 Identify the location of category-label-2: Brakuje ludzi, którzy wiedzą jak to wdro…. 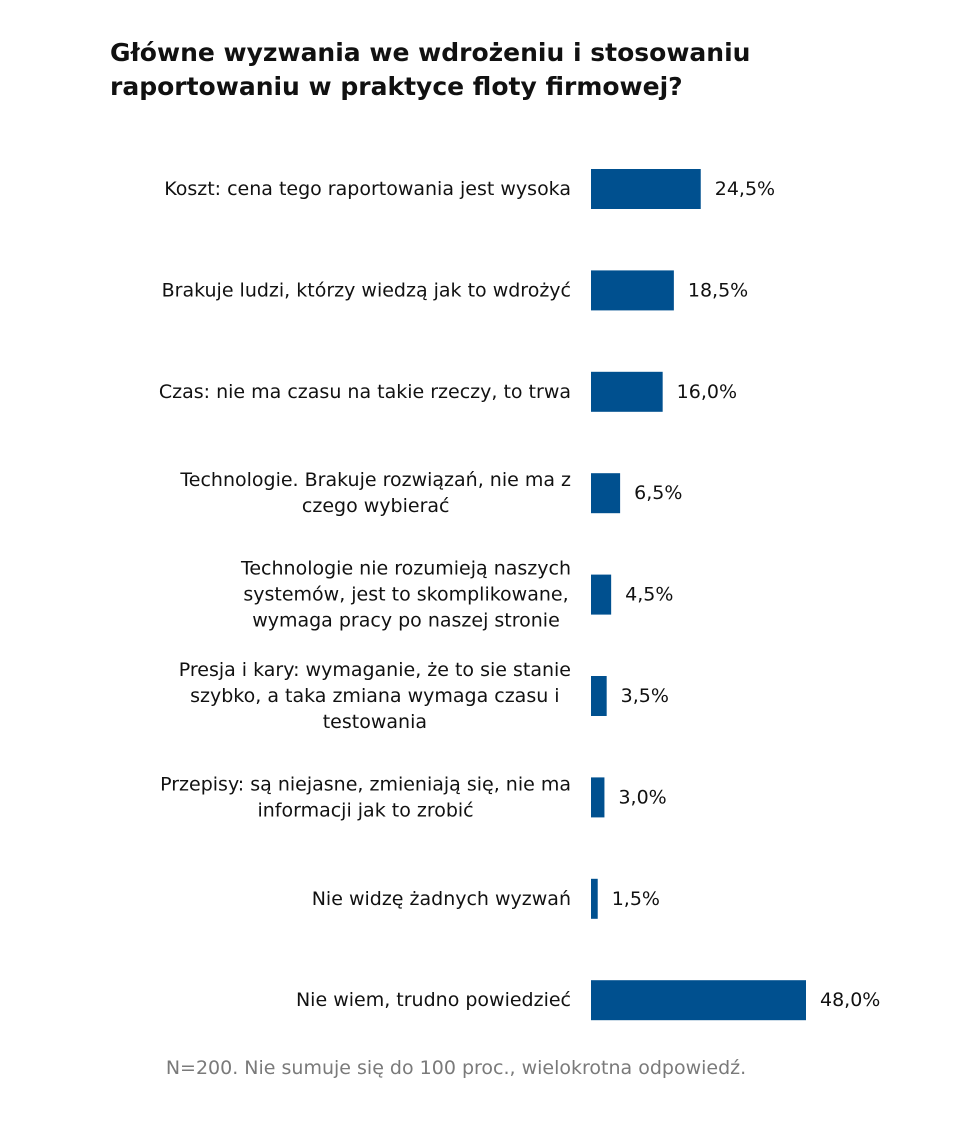
(366, 290).